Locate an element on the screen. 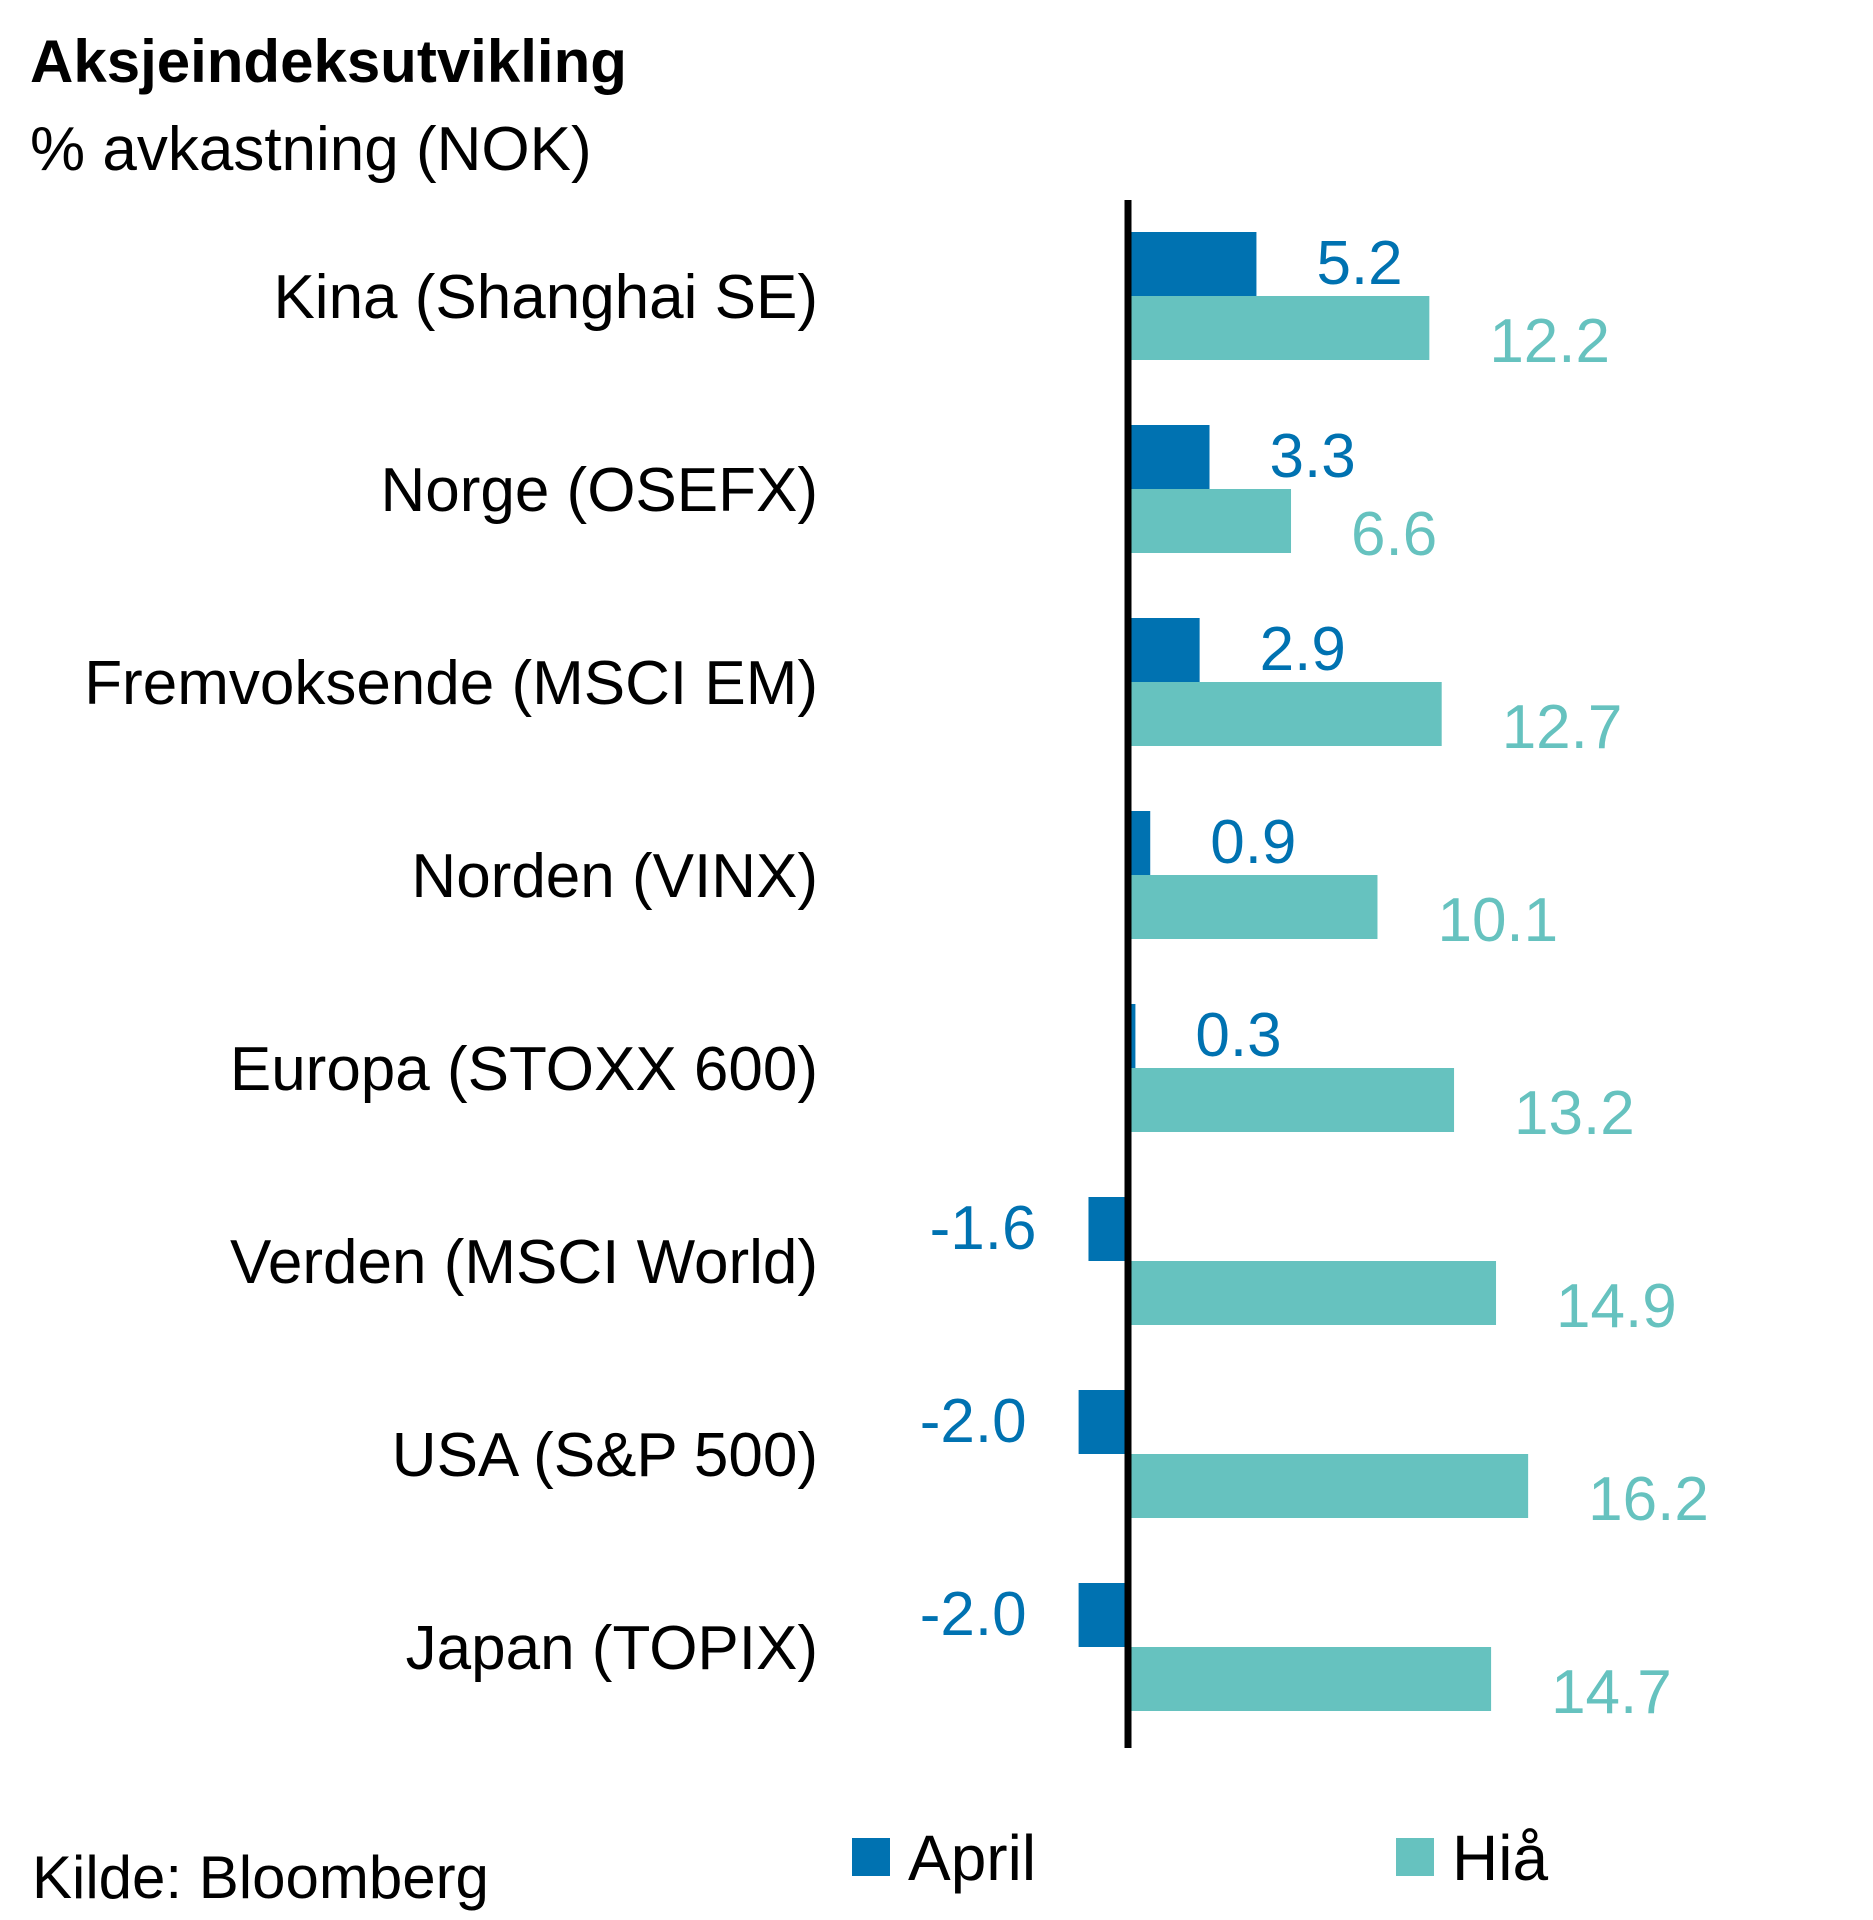  category-label: USA (S&P 500) is located at coordinates (605, 1455).